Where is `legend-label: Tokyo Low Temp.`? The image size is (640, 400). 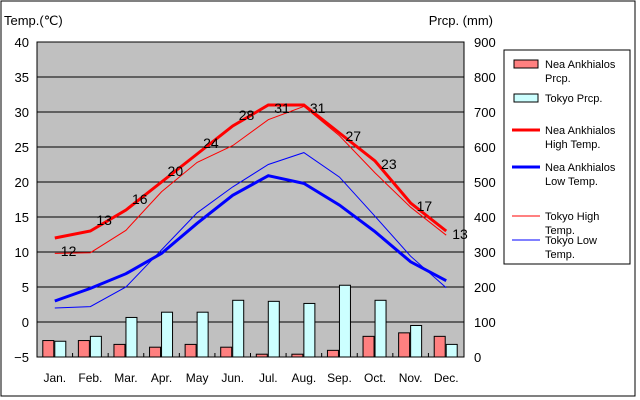
legend-label: Tokyo Low Temp. is located at coordinates (571, 248).